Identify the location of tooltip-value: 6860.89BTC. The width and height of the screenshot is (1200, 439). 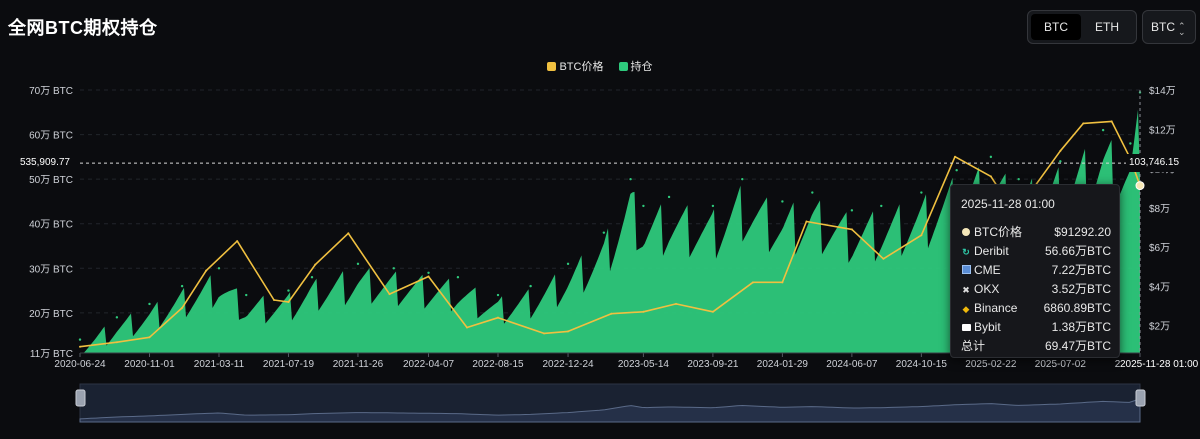
(1077, 308).